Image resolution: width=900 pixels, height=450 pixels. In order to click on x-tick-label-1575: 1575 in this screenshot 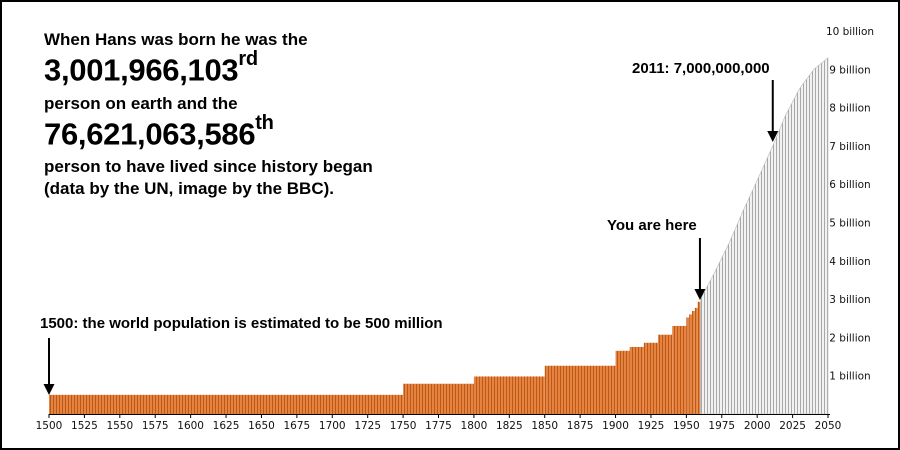, I will do `click(155, 426)`.